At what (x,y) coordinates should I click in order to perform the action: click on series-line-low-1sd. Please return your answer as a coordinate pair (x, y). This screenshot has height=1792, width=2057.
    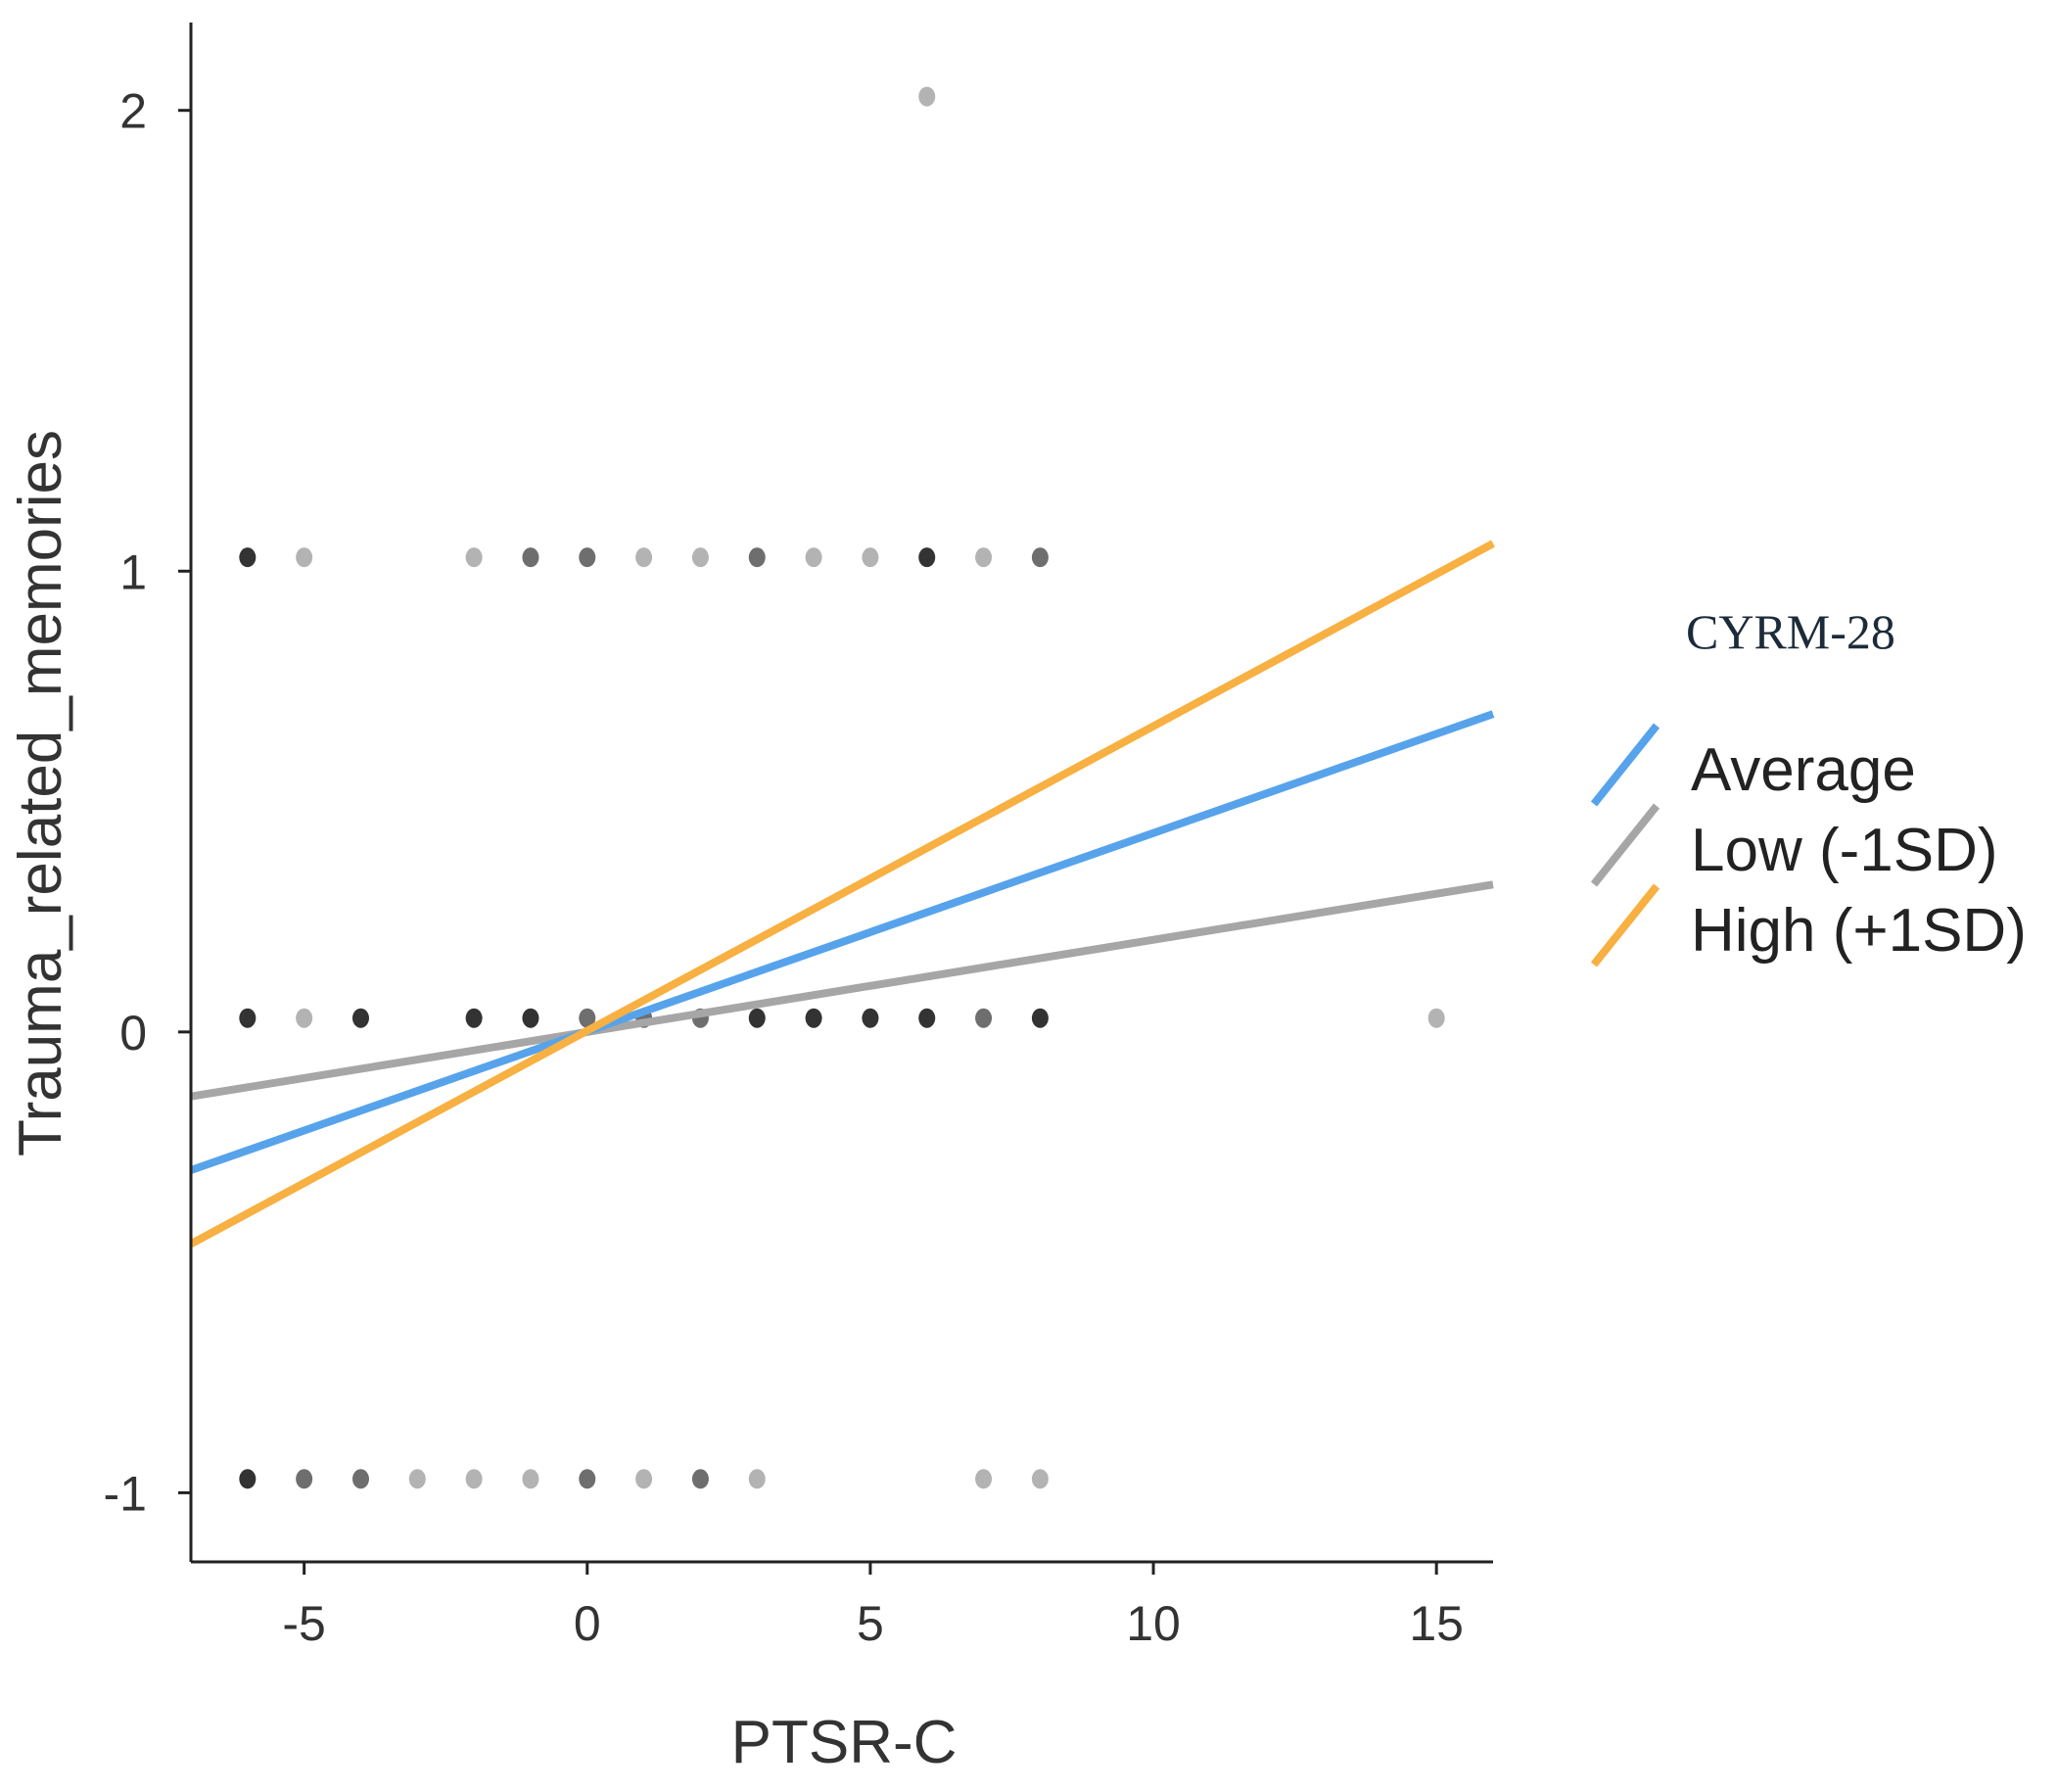
    Looking at the image, I should click on (842, 991).